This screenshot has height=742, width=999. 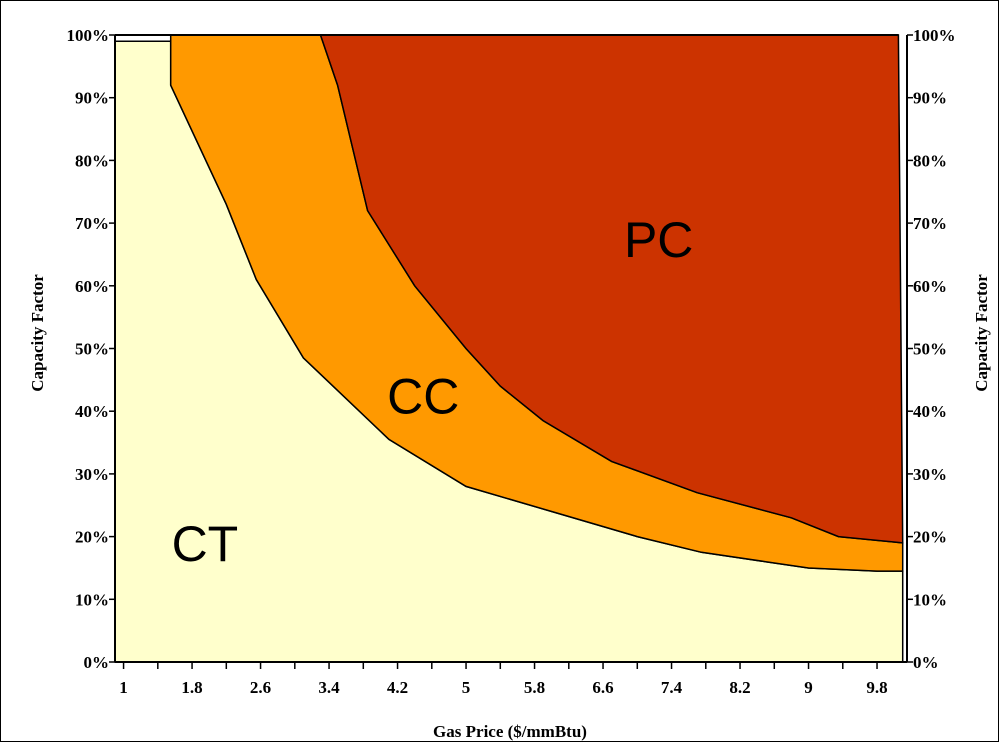 What do you see at coordinates (205, 544) in the screenshot?
I see `region-label-ct: CT` at bounding box center [205, 544].